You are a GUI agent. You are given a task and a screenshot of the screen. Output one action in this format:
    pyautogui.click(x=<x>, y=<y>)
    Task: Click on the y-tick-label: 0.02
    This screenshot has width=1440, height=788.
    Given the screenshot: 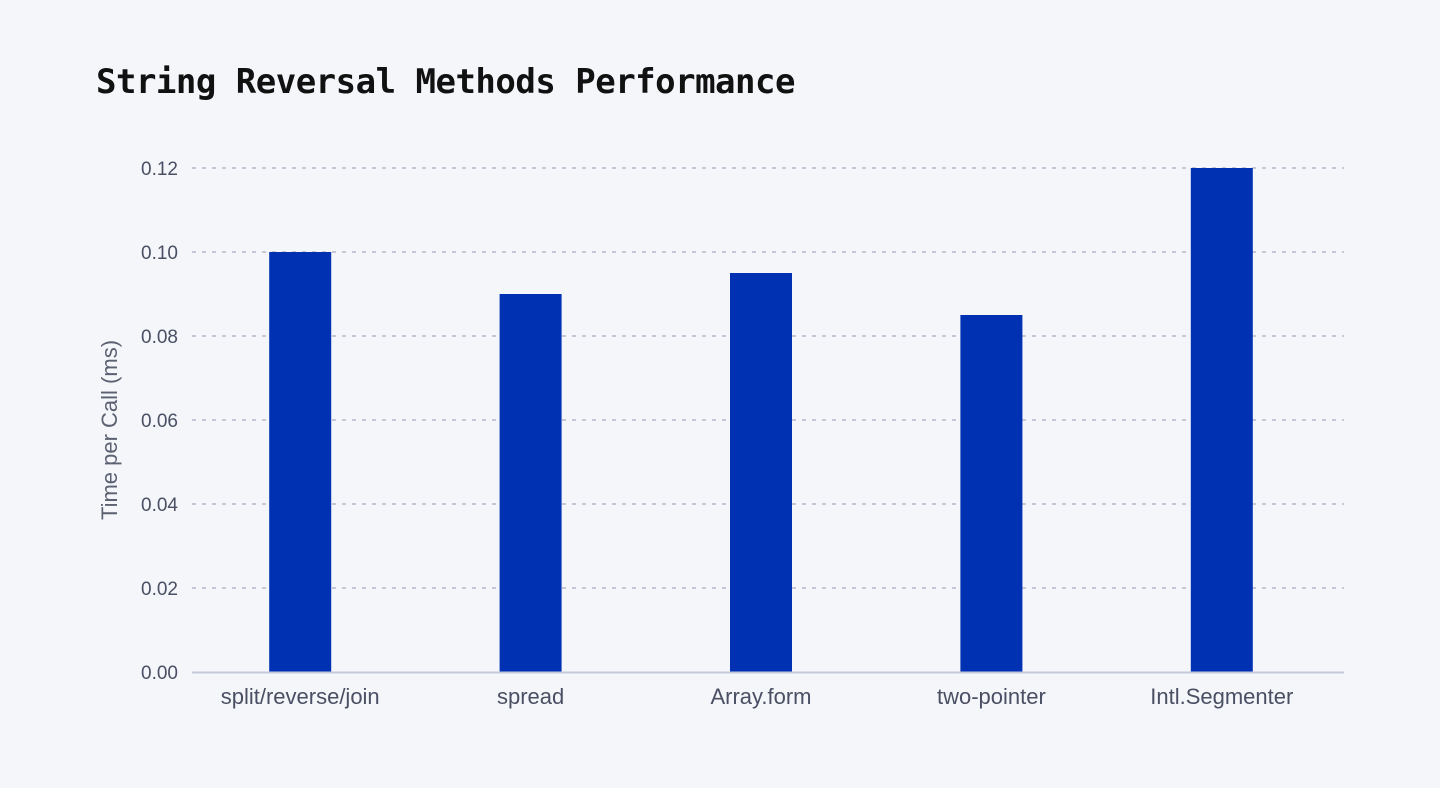 What is the action you would take?
    pyautogui.click(x=159, y=589)
    